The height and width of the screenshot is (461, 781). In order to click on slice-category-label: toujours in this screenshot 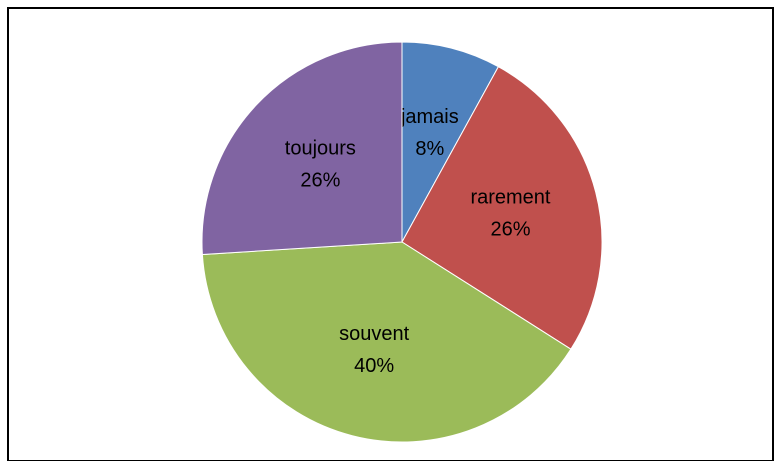, I will do `click(320, 149)`.